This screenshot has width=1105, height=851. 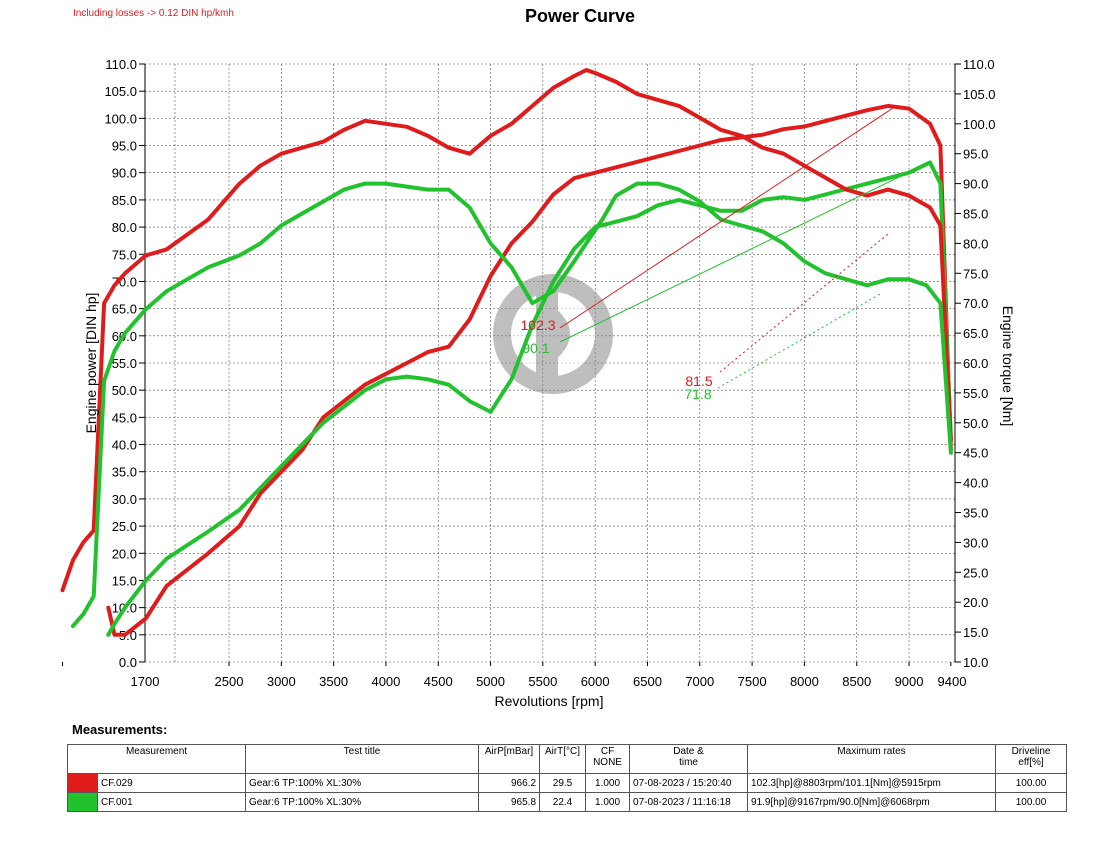 What do you see at coordinates (490, 681) in the screenshot?
I see `x-tick-label: 5000` at bounding box center [490, 681].